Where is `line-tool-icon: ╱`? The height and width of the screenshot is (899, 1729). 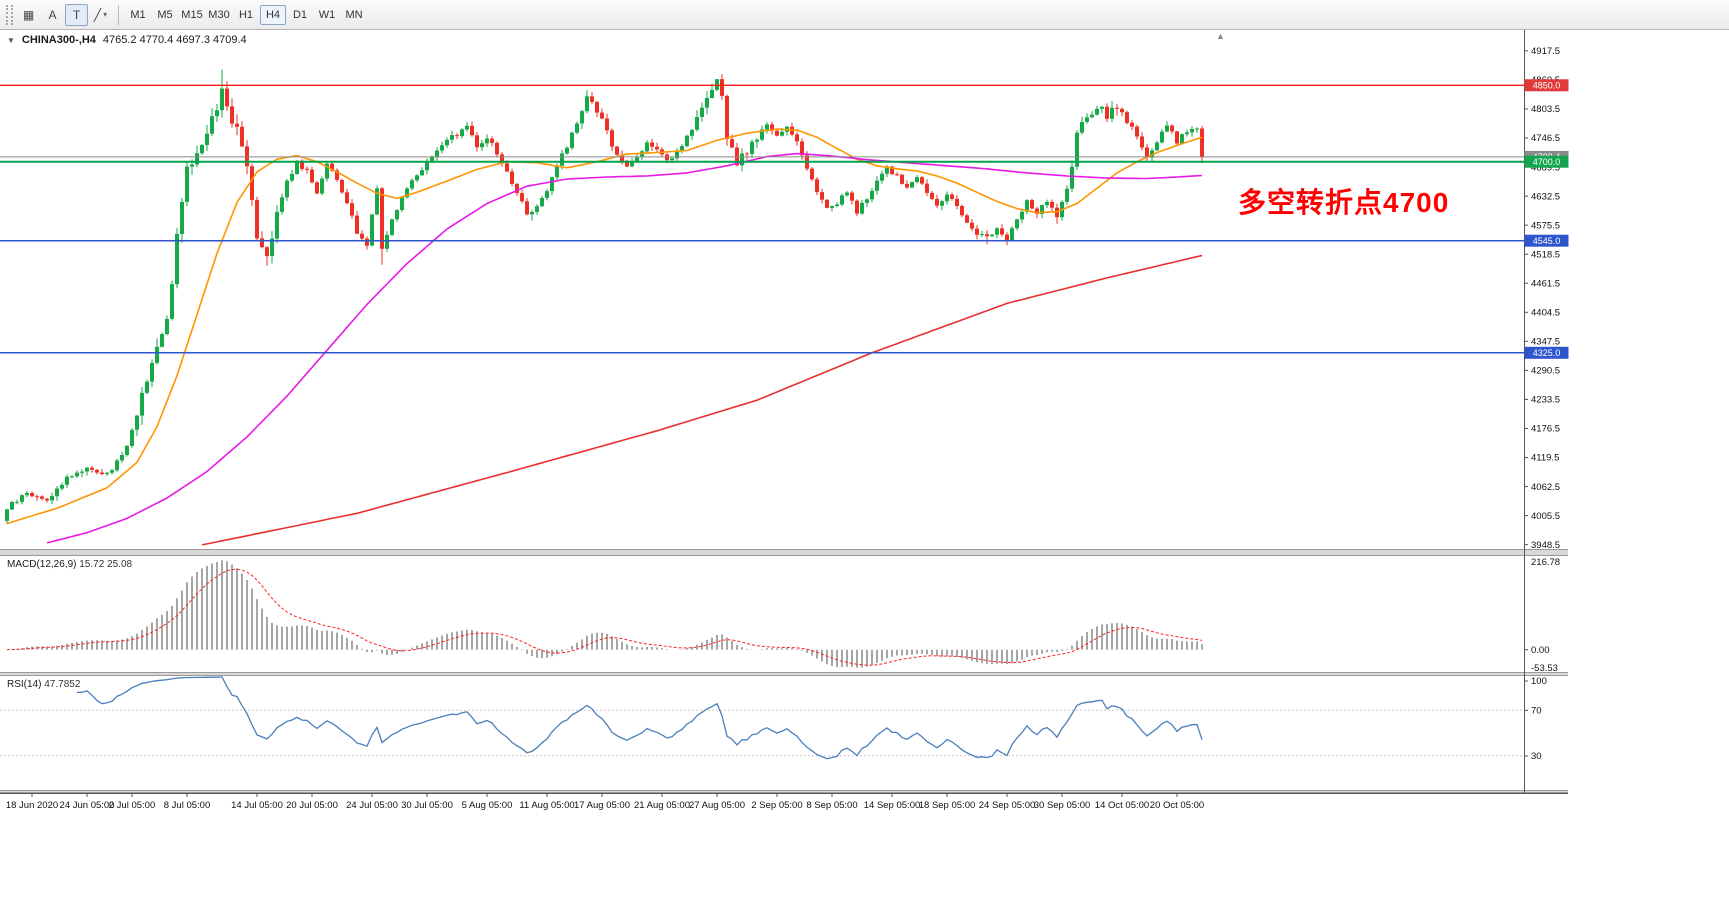
line-tool-icon: ╱ is located at coordinates (97, 14).